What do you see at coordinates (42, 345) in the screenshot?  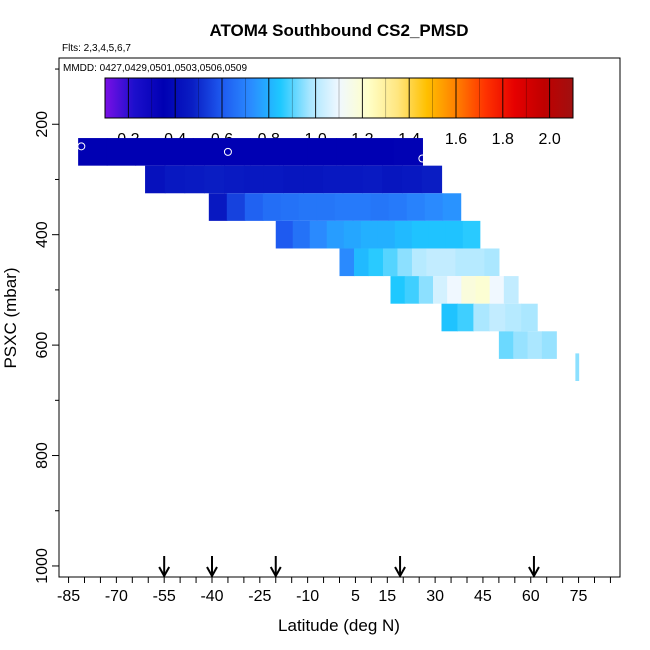 I see `y-tick-label: 600` at bounding box center [42, 345].